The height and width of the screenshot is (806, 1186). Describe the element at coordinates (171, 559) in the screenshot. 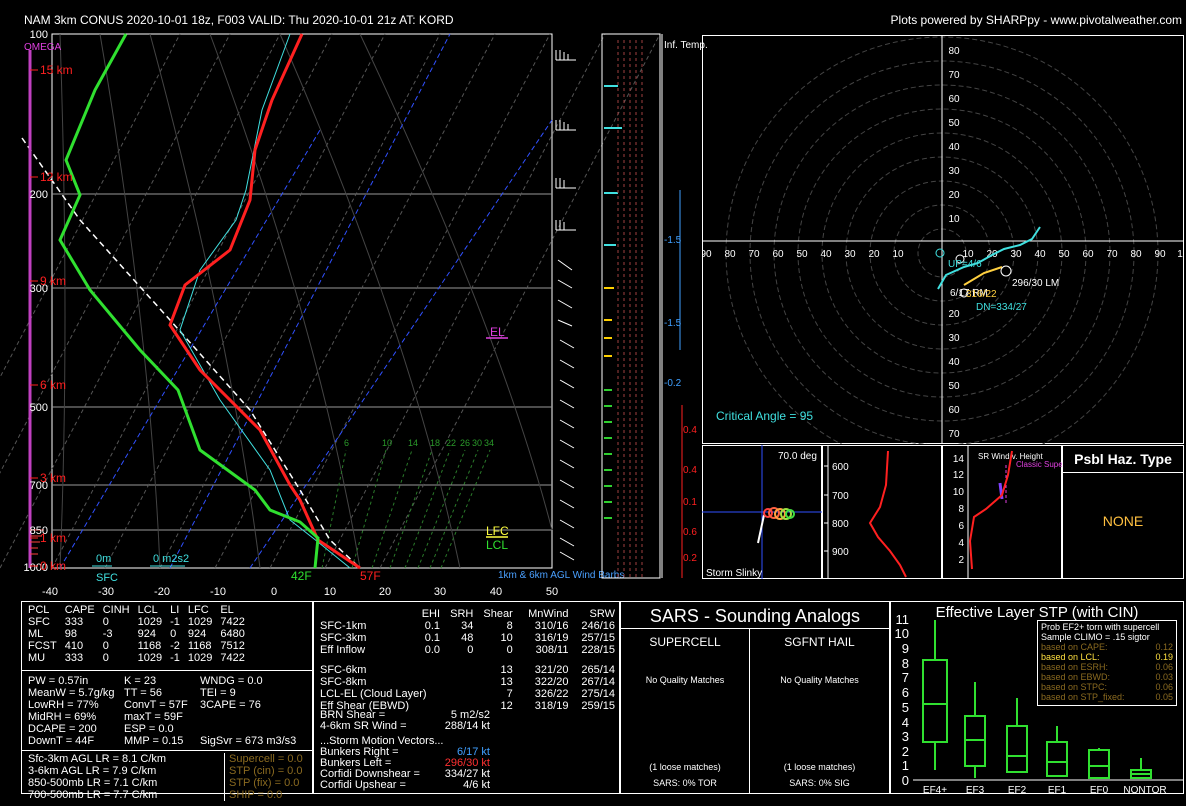

I see `eff-srh-label: 0 m2s2` at that location.